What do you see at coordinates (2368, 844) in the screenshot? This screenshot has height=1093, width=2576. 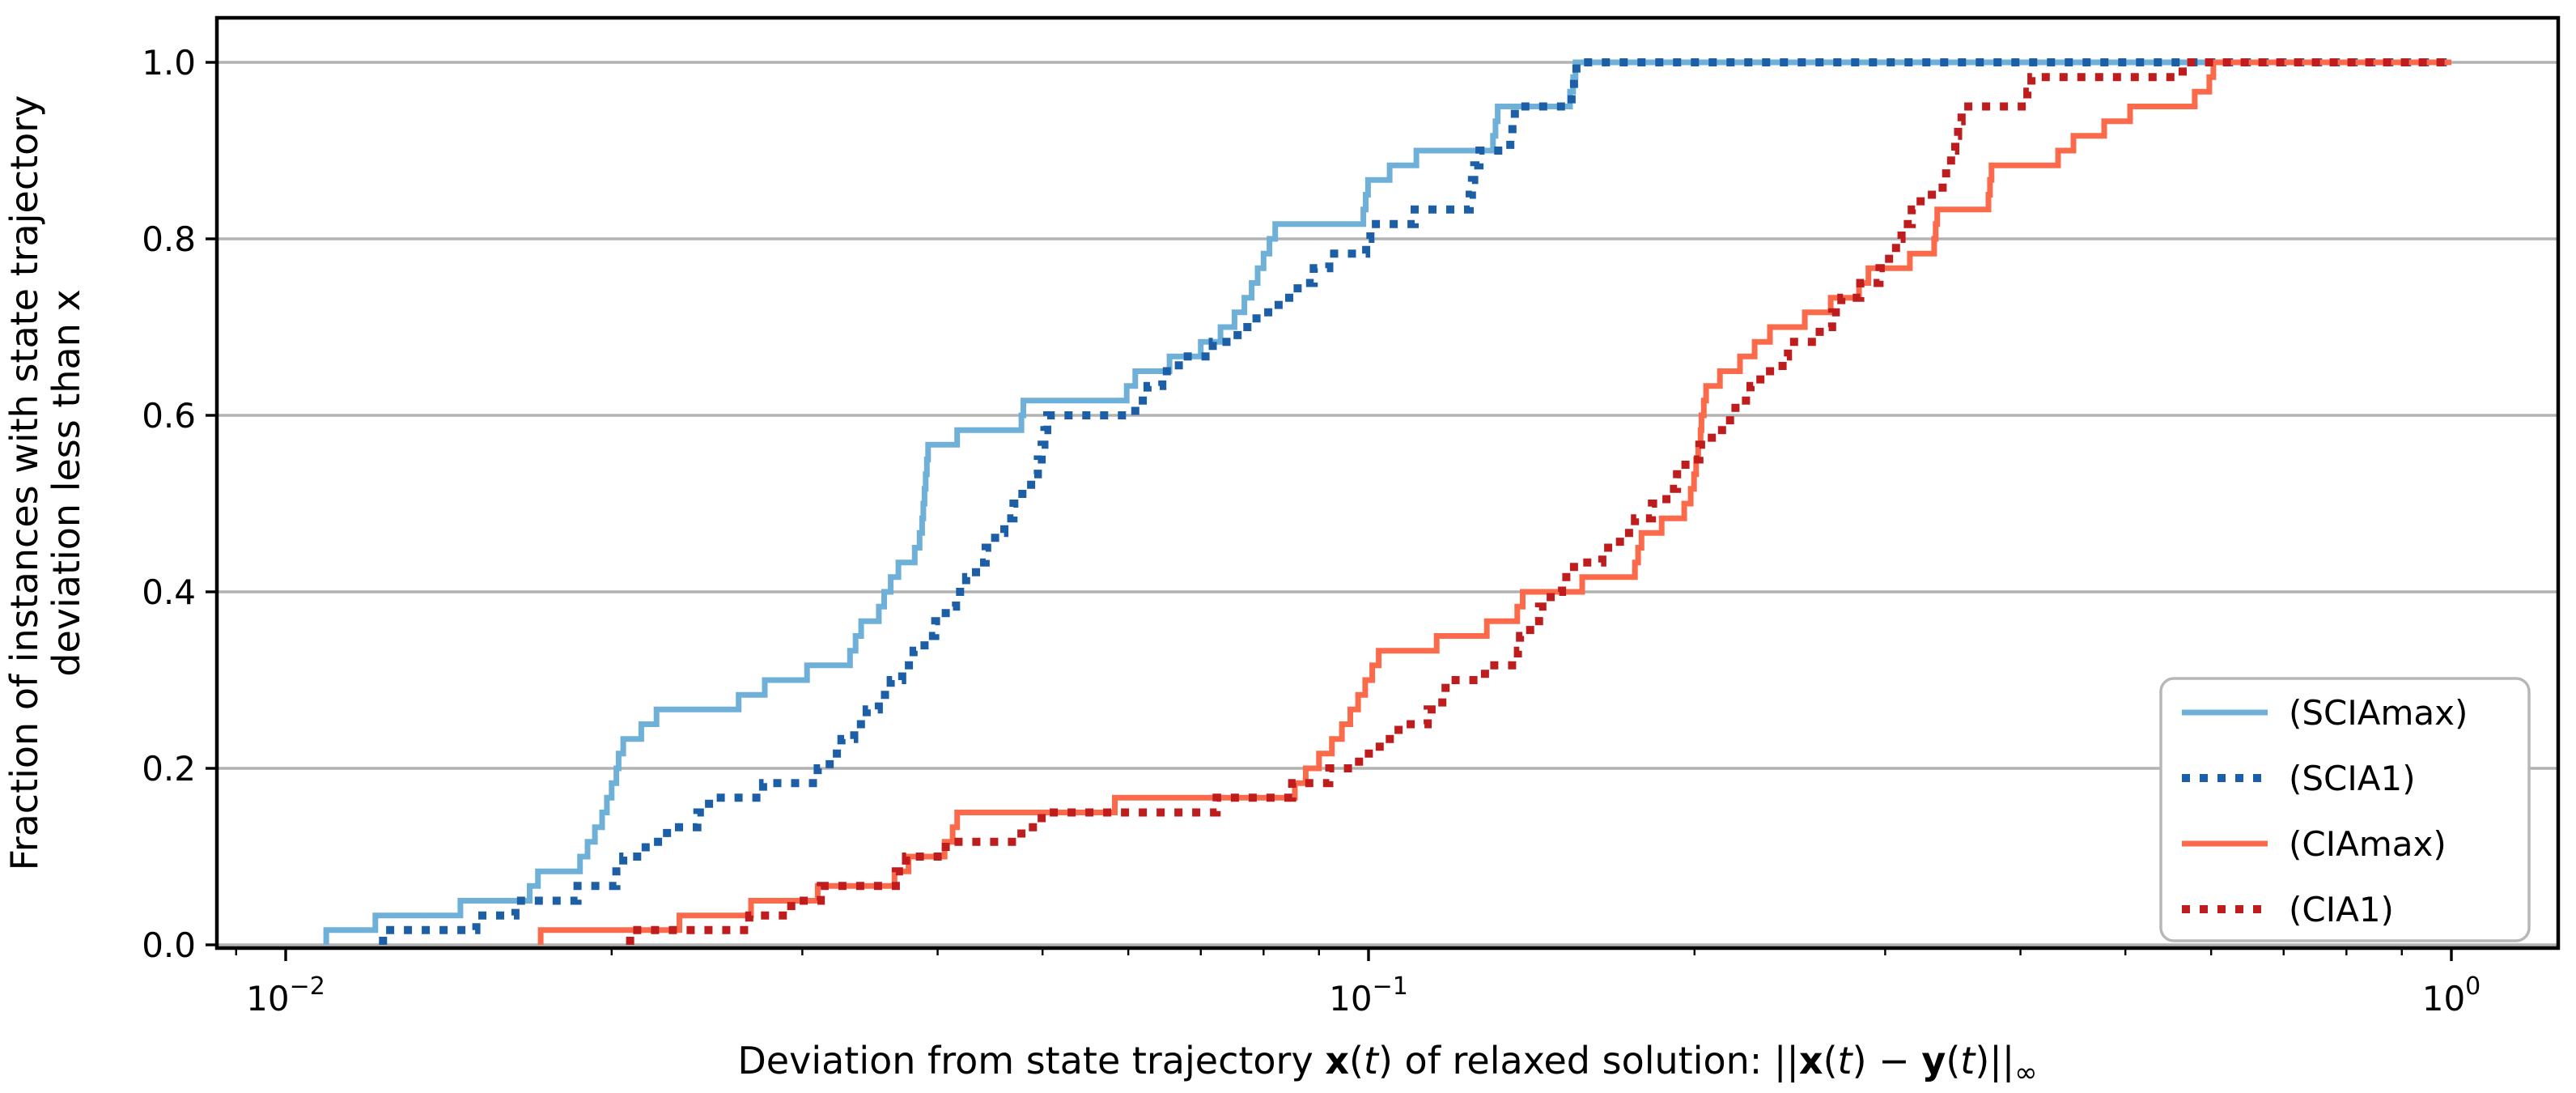 I see `legend-label: (CIAmax)` at bounding box center [2368, 844].